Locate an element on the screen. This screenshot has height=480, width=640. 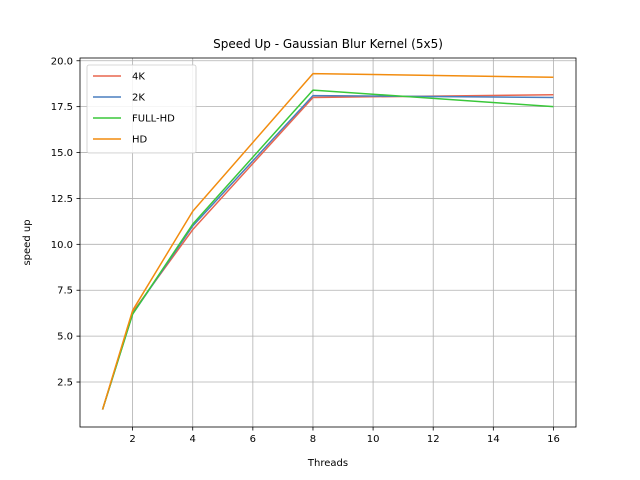
legend-box is located at coordinates (141, 109).